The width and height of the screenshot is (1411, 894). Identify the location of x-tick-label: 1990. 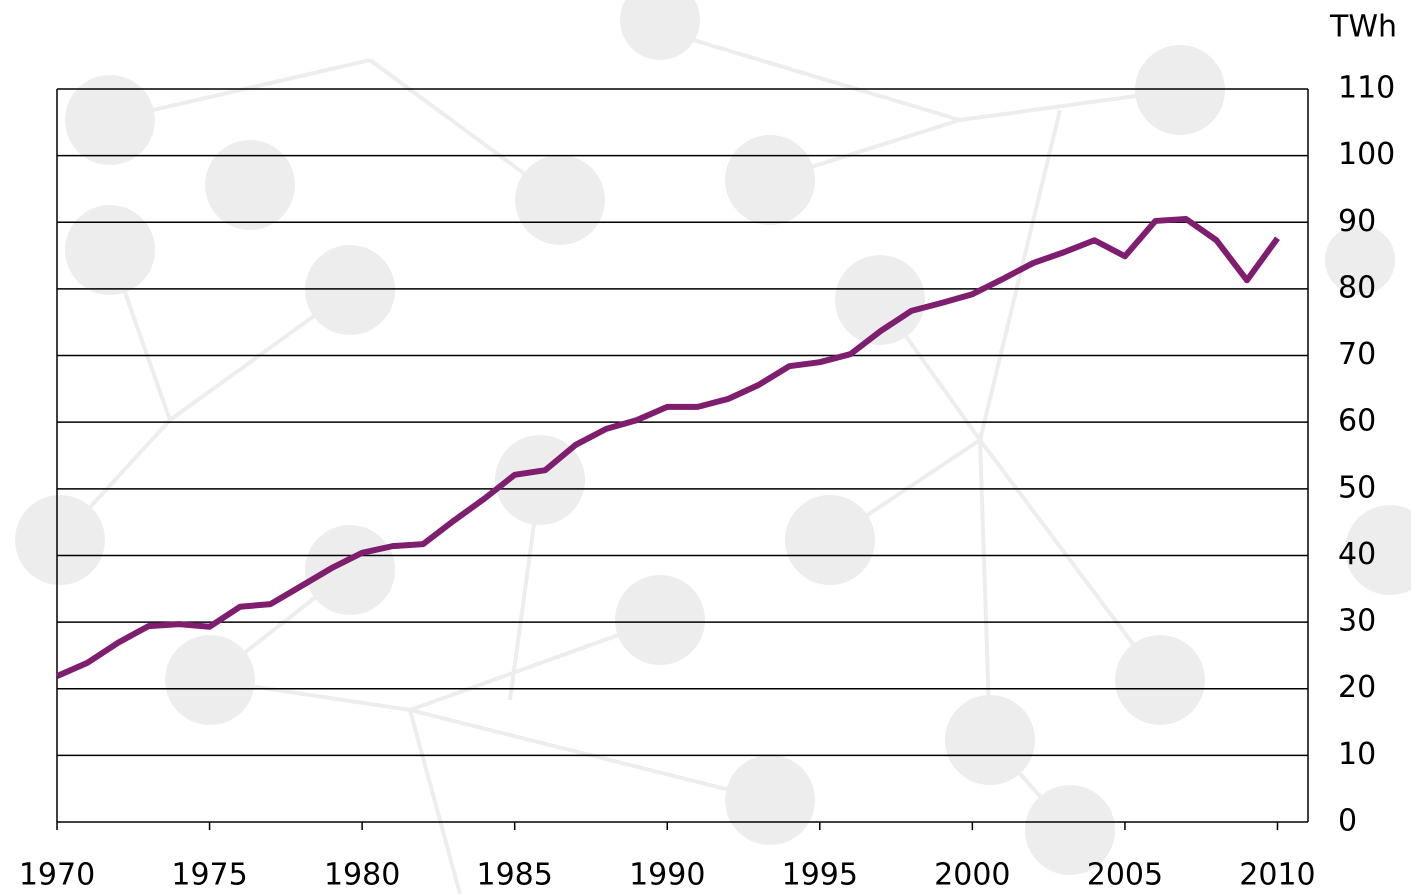
(667, 875).